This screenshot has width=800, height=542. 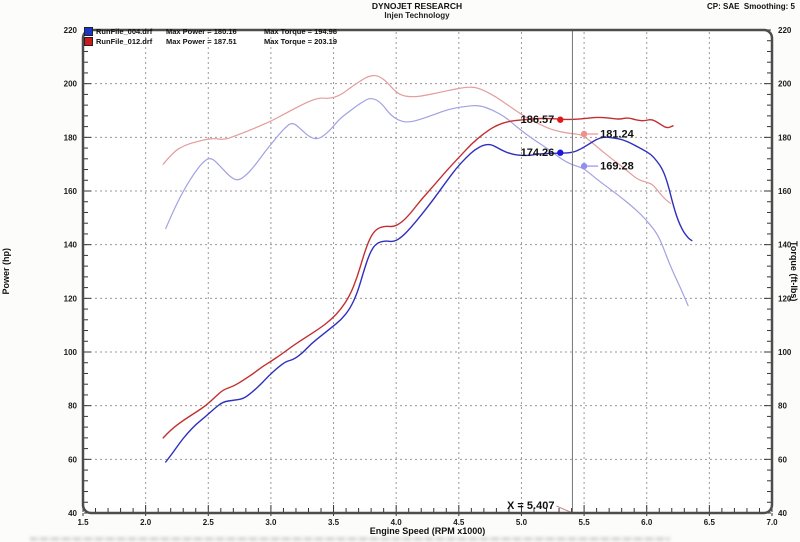 What do you see at coordinates (397, 522) in the screenshot?
I see `x-tick-label: 4.0` at bounding box center [397, 522].